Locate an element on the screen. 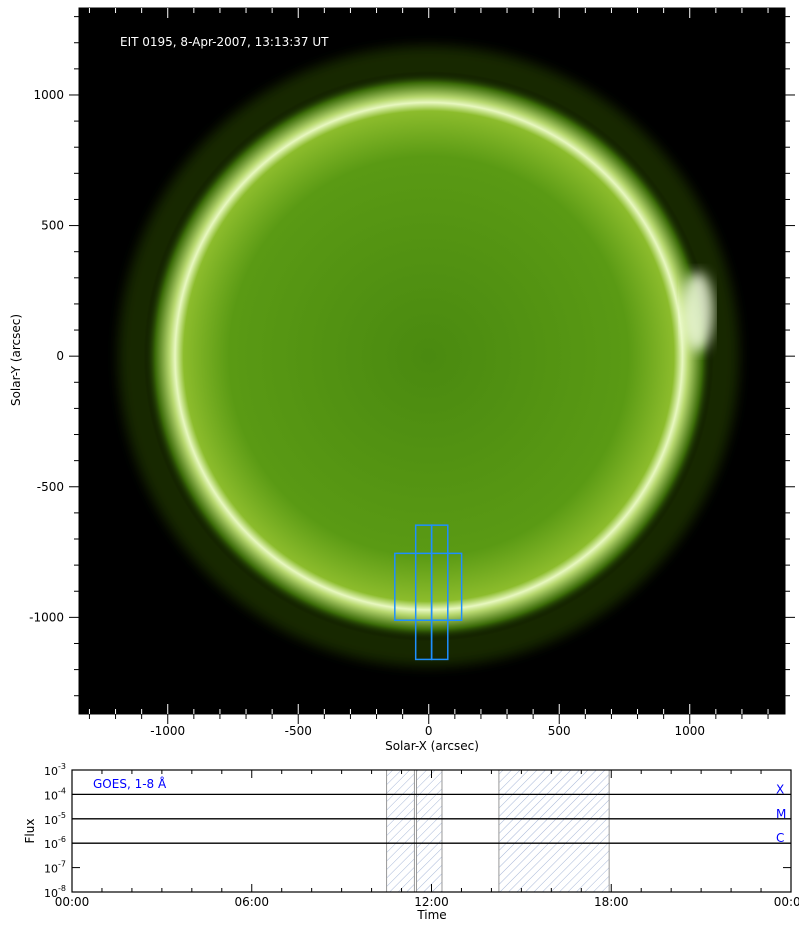 Image resolution: width=799 pixels, height=943 pixels. flux-tick-label: 10⁻⁴ is located at coordinates (55, 794).